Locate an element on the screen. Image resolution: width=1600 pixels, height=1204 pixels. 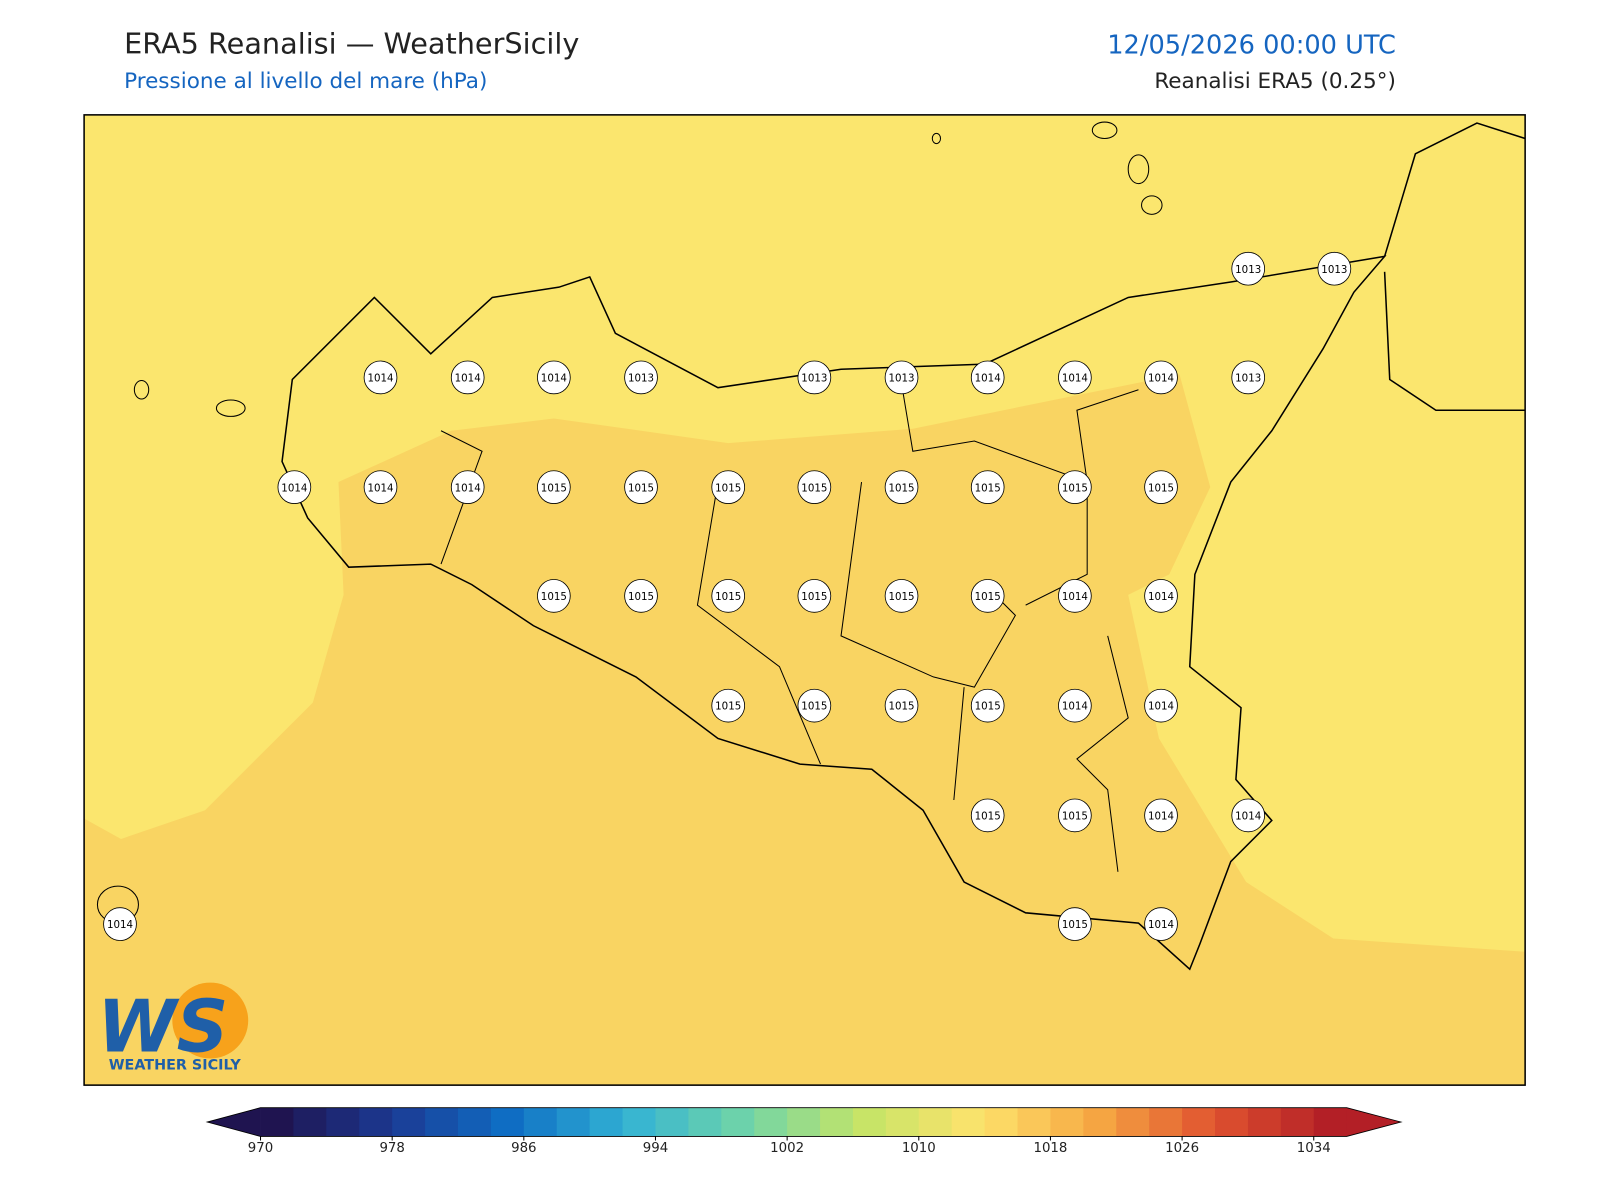
logo-mark: WS is located at coordinates (162, 1026).